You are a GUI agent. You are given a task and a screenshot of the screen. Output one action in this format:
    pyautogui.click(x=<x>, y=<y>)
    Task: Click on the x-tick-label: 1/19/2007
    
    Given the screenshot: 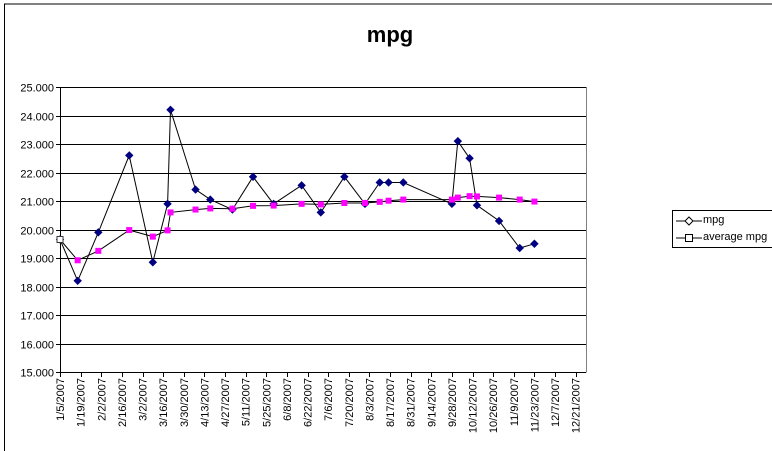 What is the action you would take?
    pyautogui.click(x=82, y=402)
    